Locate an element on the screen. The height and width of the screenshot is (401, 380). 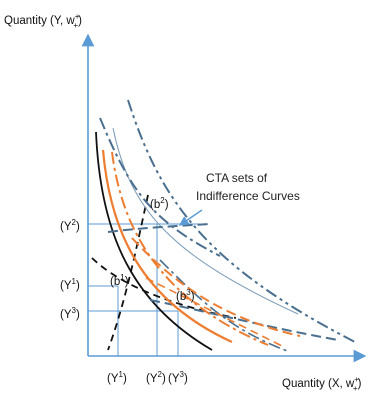
point-label-b1: (b1) is located at coordinates (119, 280).